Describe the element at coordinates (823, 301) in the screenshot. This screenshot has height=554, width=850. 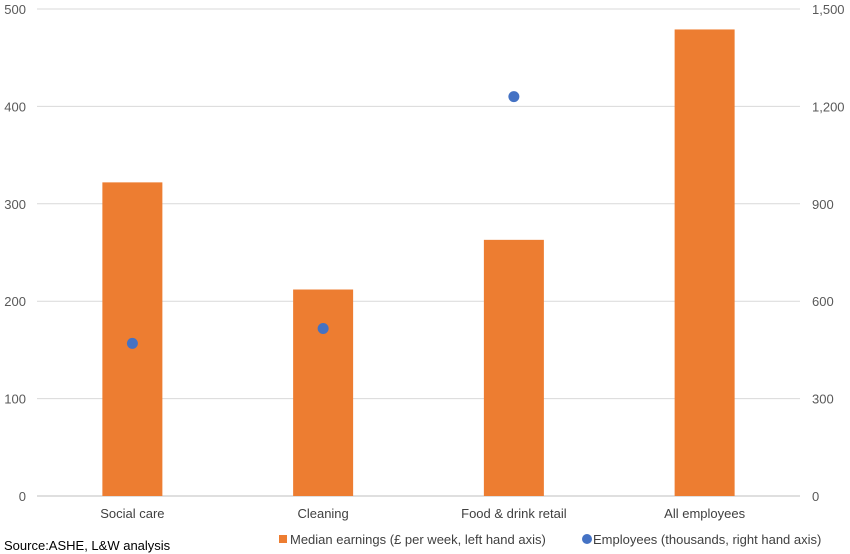
I see `right-tick-label: 600` at that location.